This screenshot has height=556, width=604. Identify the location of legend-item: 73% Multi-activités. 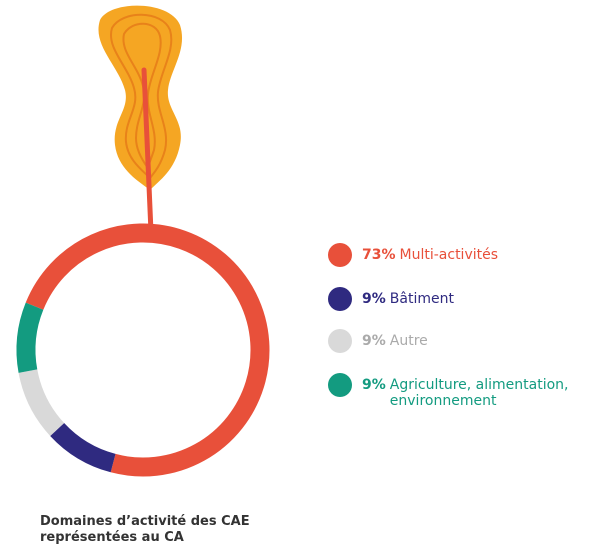
(464, 255).